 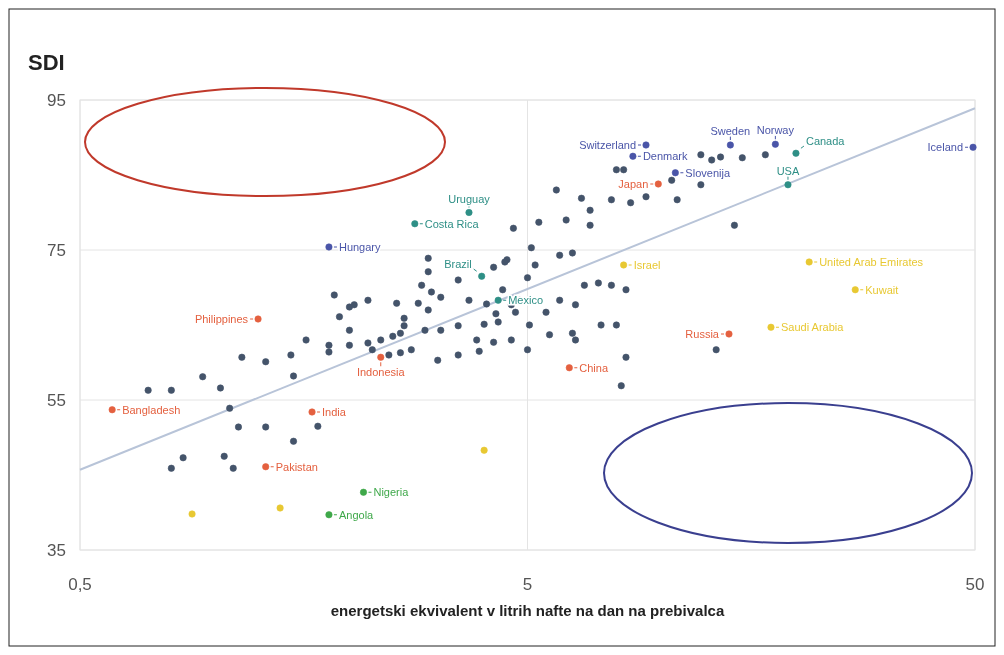 I want to click on annotation: Pakistan, so click(x=296, y=466).